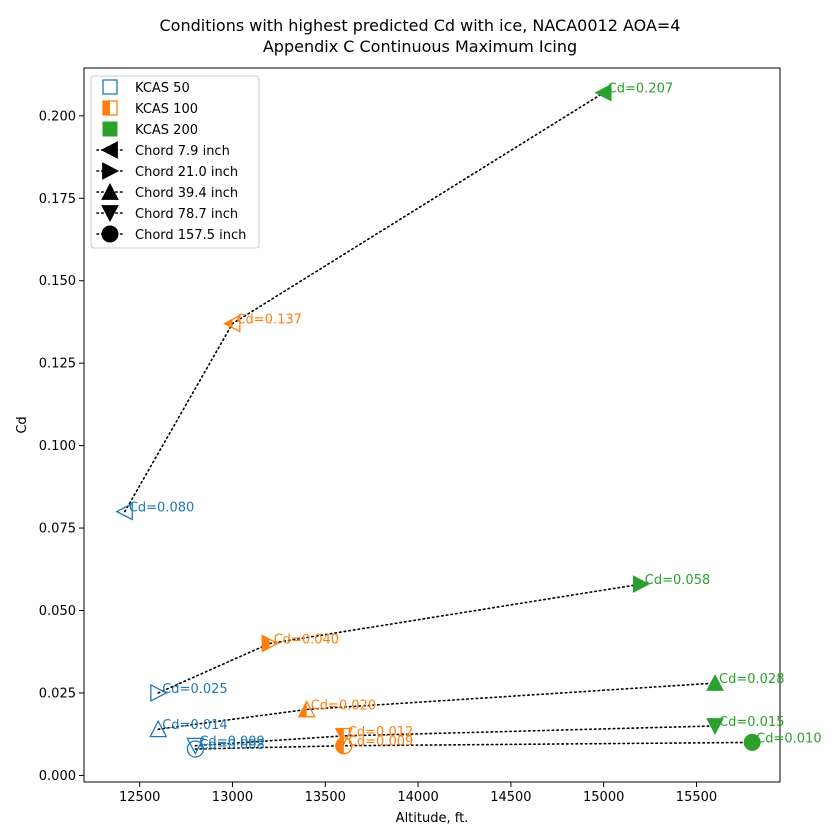 This screenshot has height=840, width=840. Describe the element at coordinates (343, 705) in the screenshot. I see `data-label: Cd=0.020` at that location.